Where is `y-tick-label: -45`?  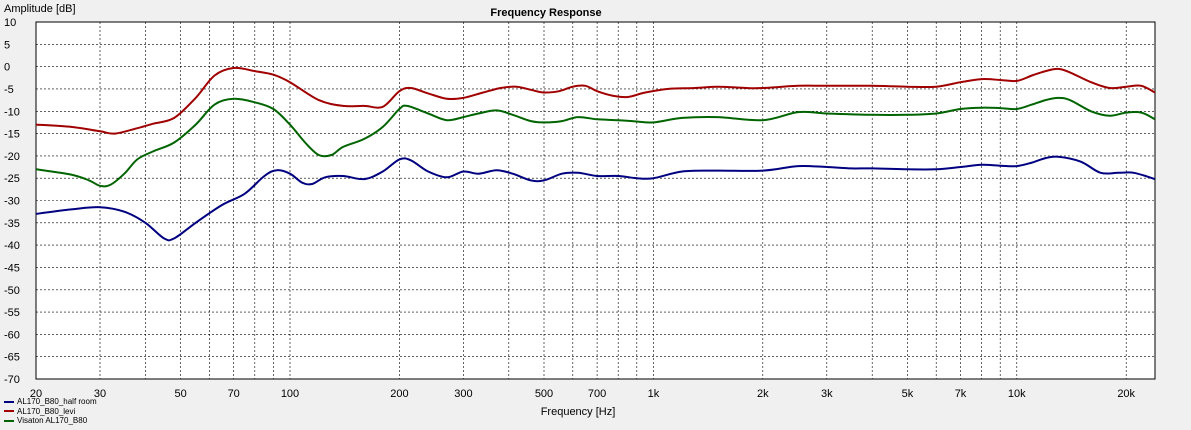 y-tick-label: -45 is located at coordinates (12, 268).